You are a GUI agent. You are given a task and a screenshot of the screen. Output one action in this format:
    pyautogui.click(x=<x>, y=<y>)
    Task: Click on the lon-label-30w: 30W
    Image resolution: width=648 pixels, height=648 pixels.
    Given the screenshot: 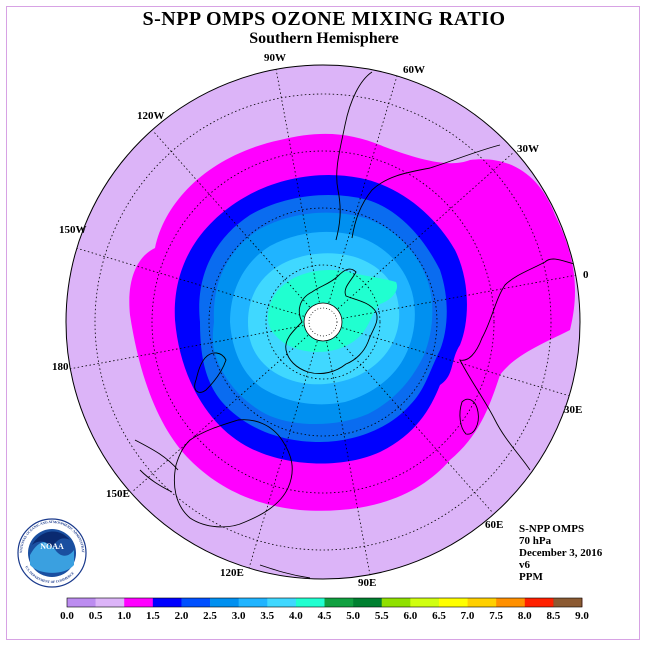 What is the action you would take?
    pyautogui.click(x=528, y=149)
    